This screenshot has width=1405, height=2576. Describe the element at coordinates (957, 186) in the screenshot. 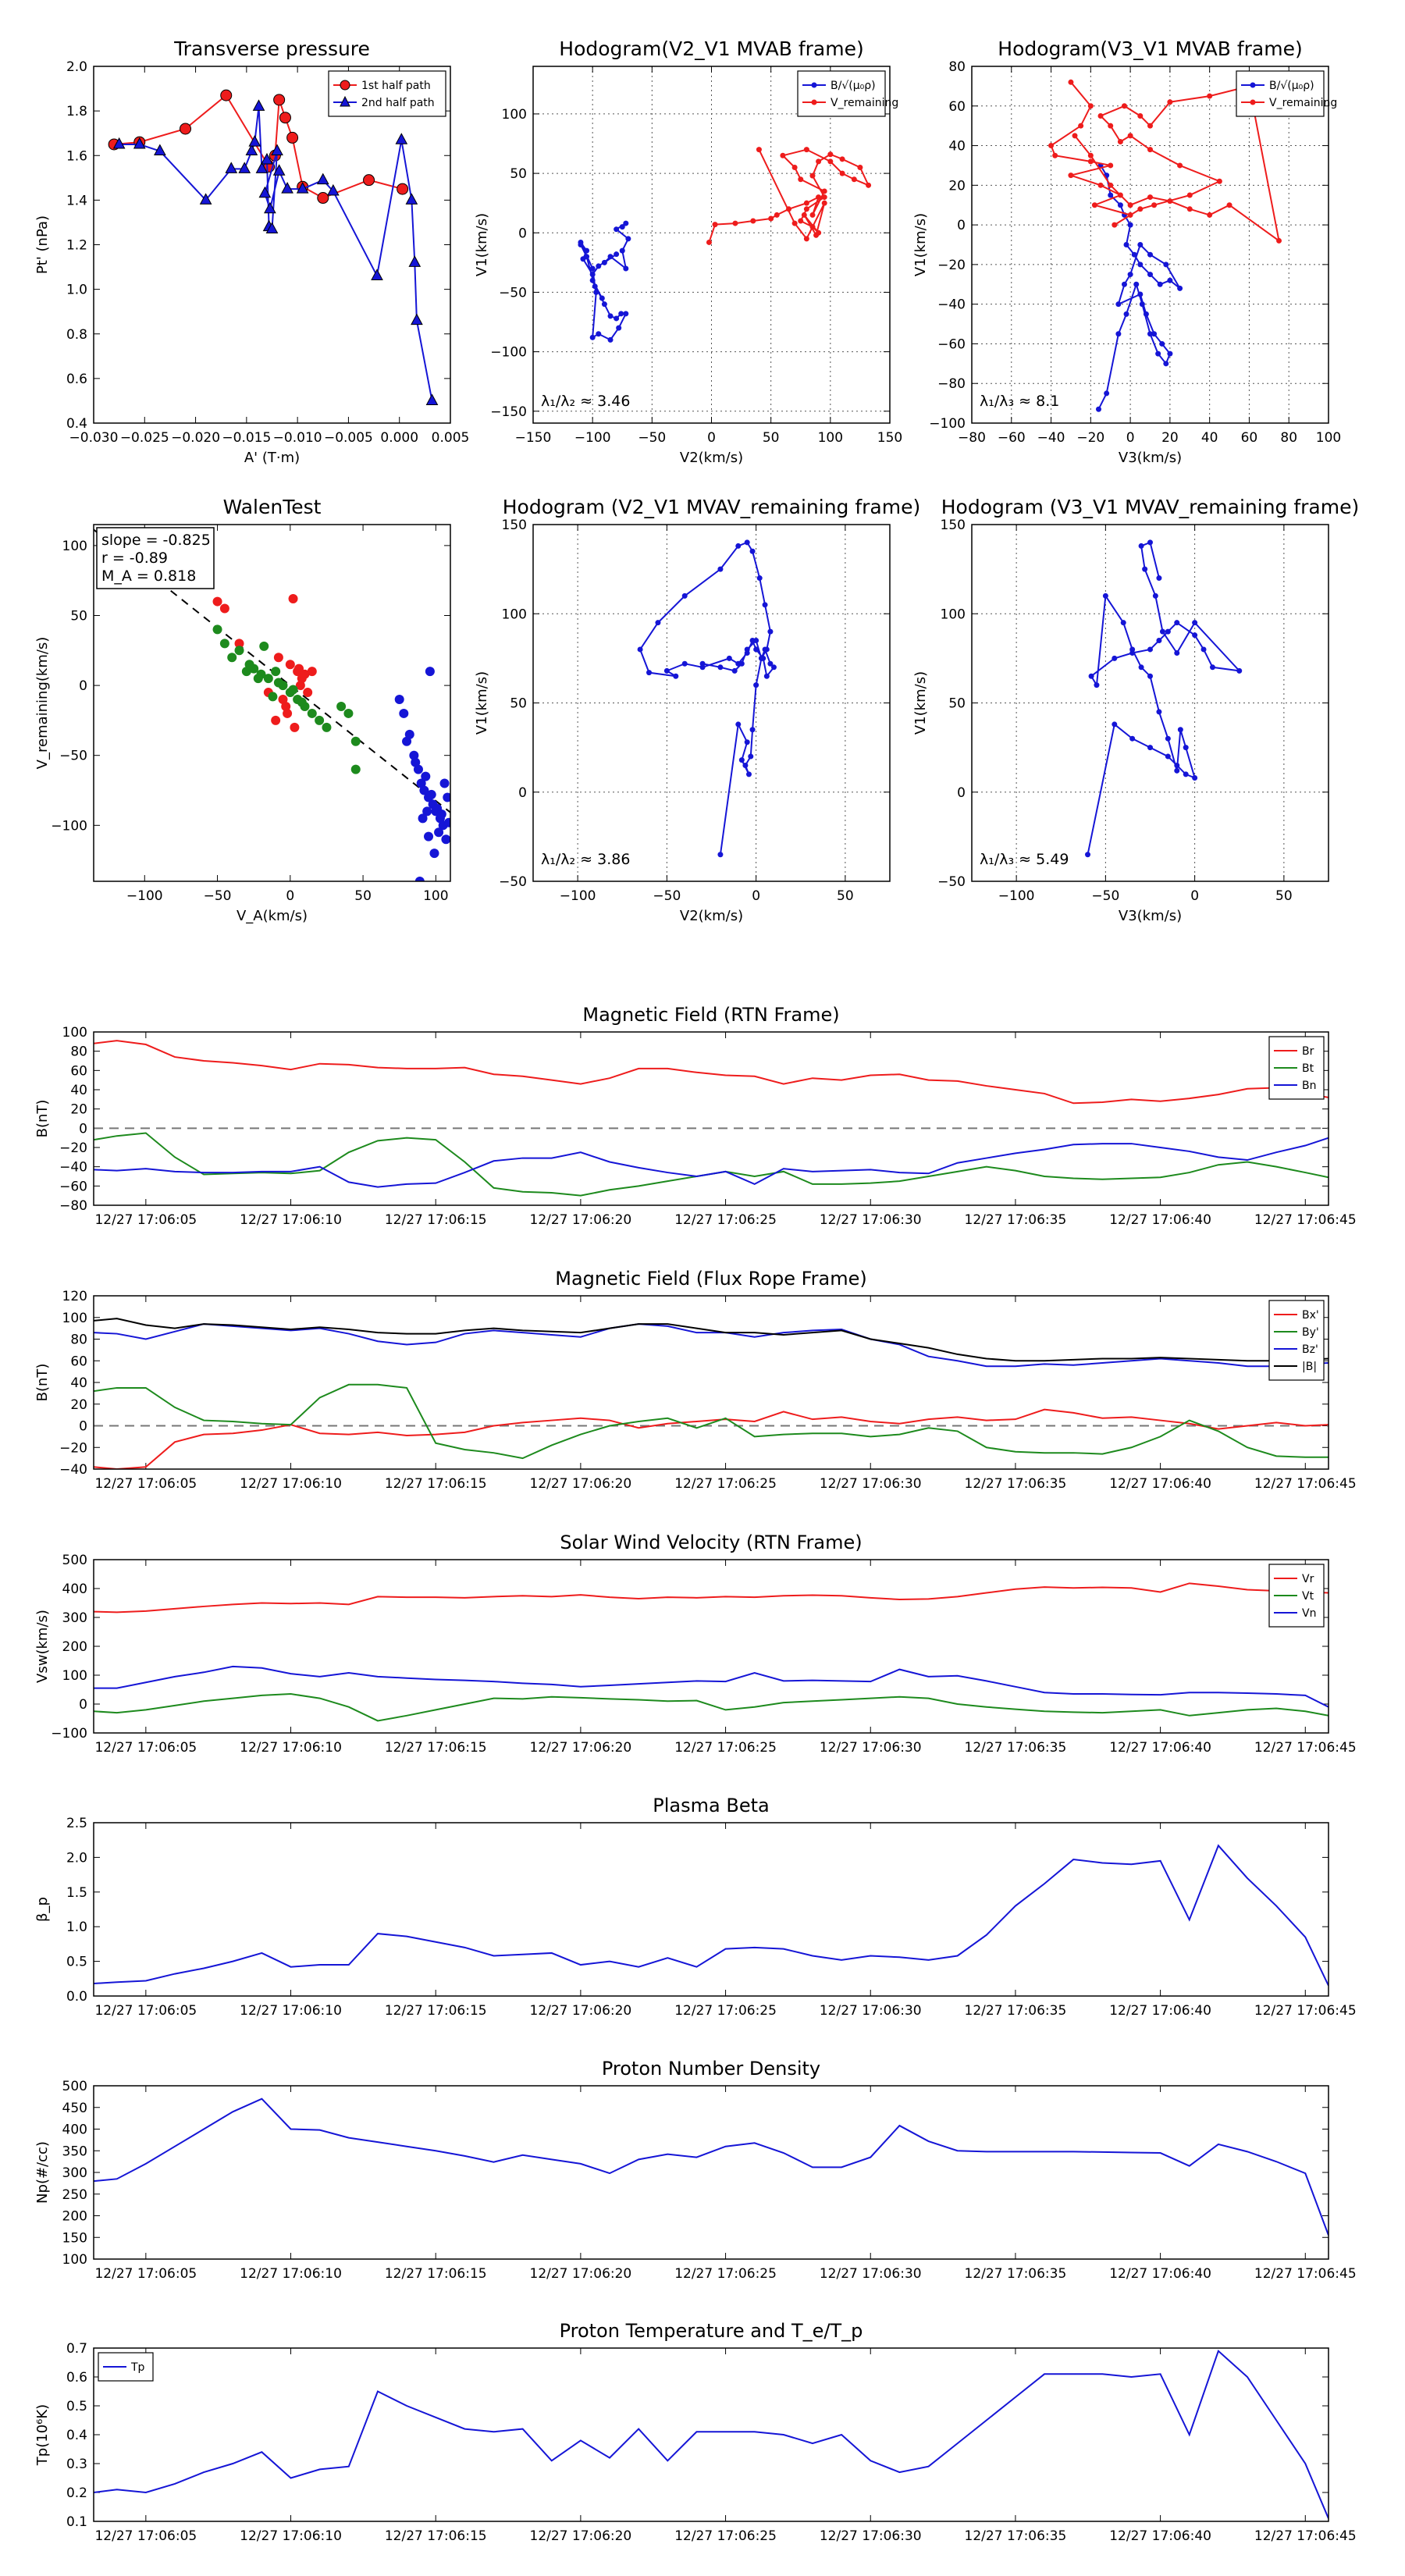

I see `y-tick-label: 20` at that location.